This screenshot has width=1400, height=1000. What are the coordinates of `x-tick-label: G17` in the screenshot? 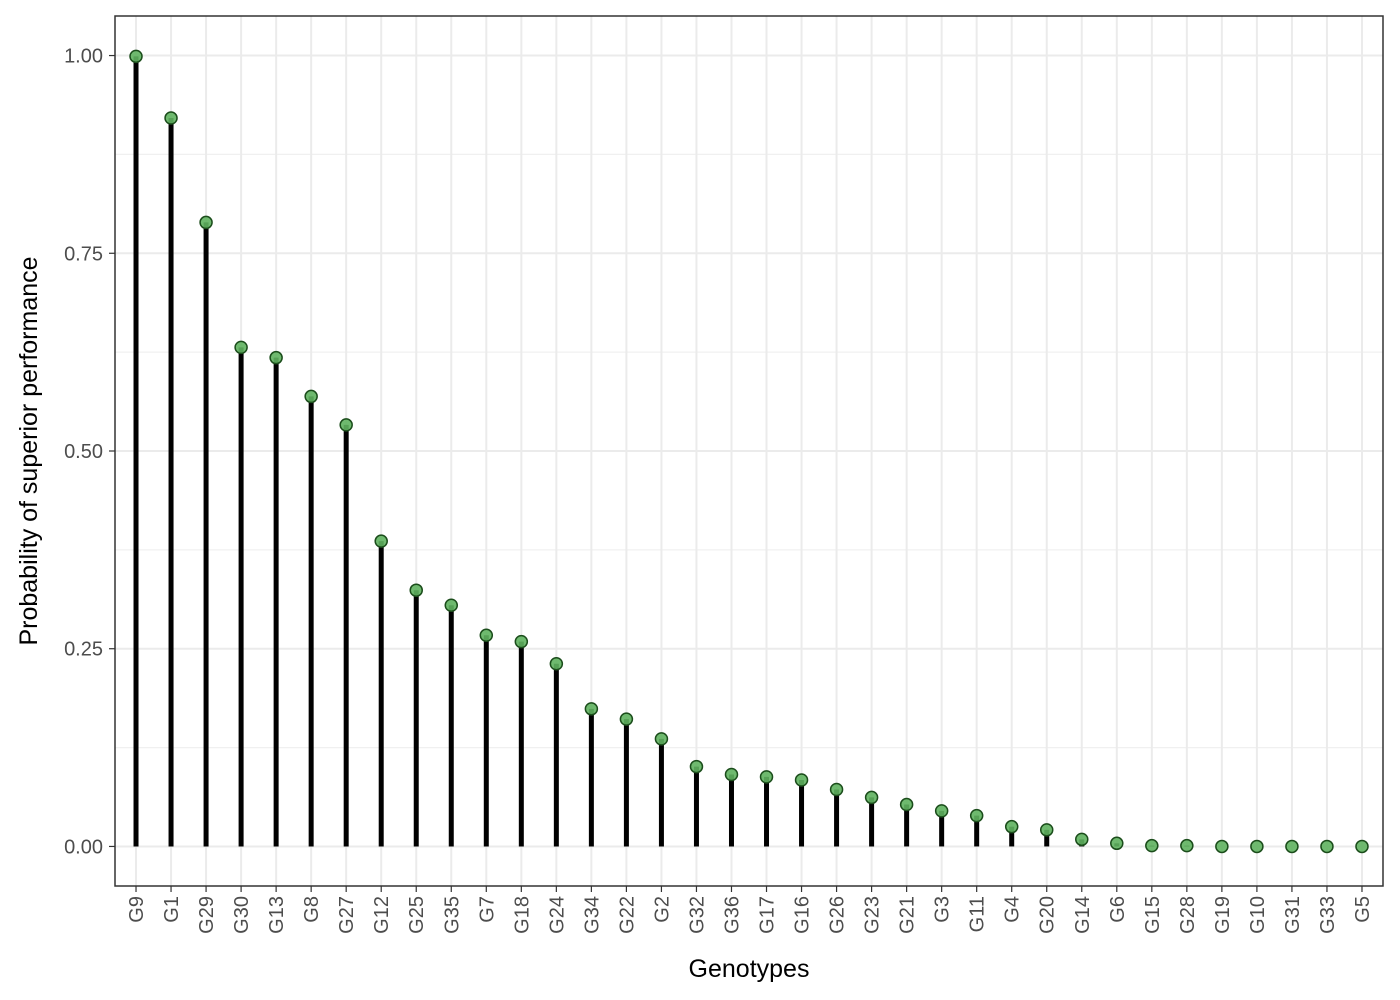 It's located at (768, 915).